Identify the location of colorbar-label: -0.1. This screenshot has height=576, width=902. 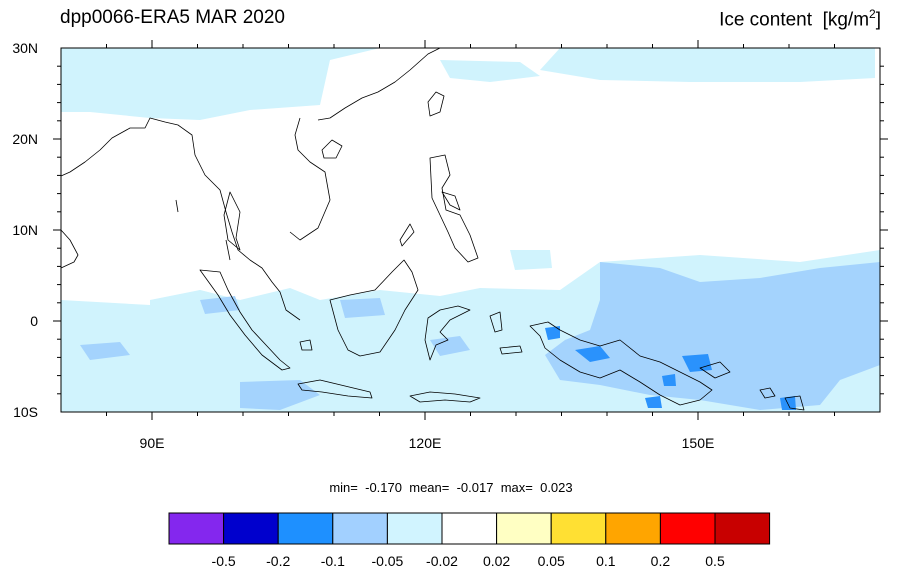
(333, 561).